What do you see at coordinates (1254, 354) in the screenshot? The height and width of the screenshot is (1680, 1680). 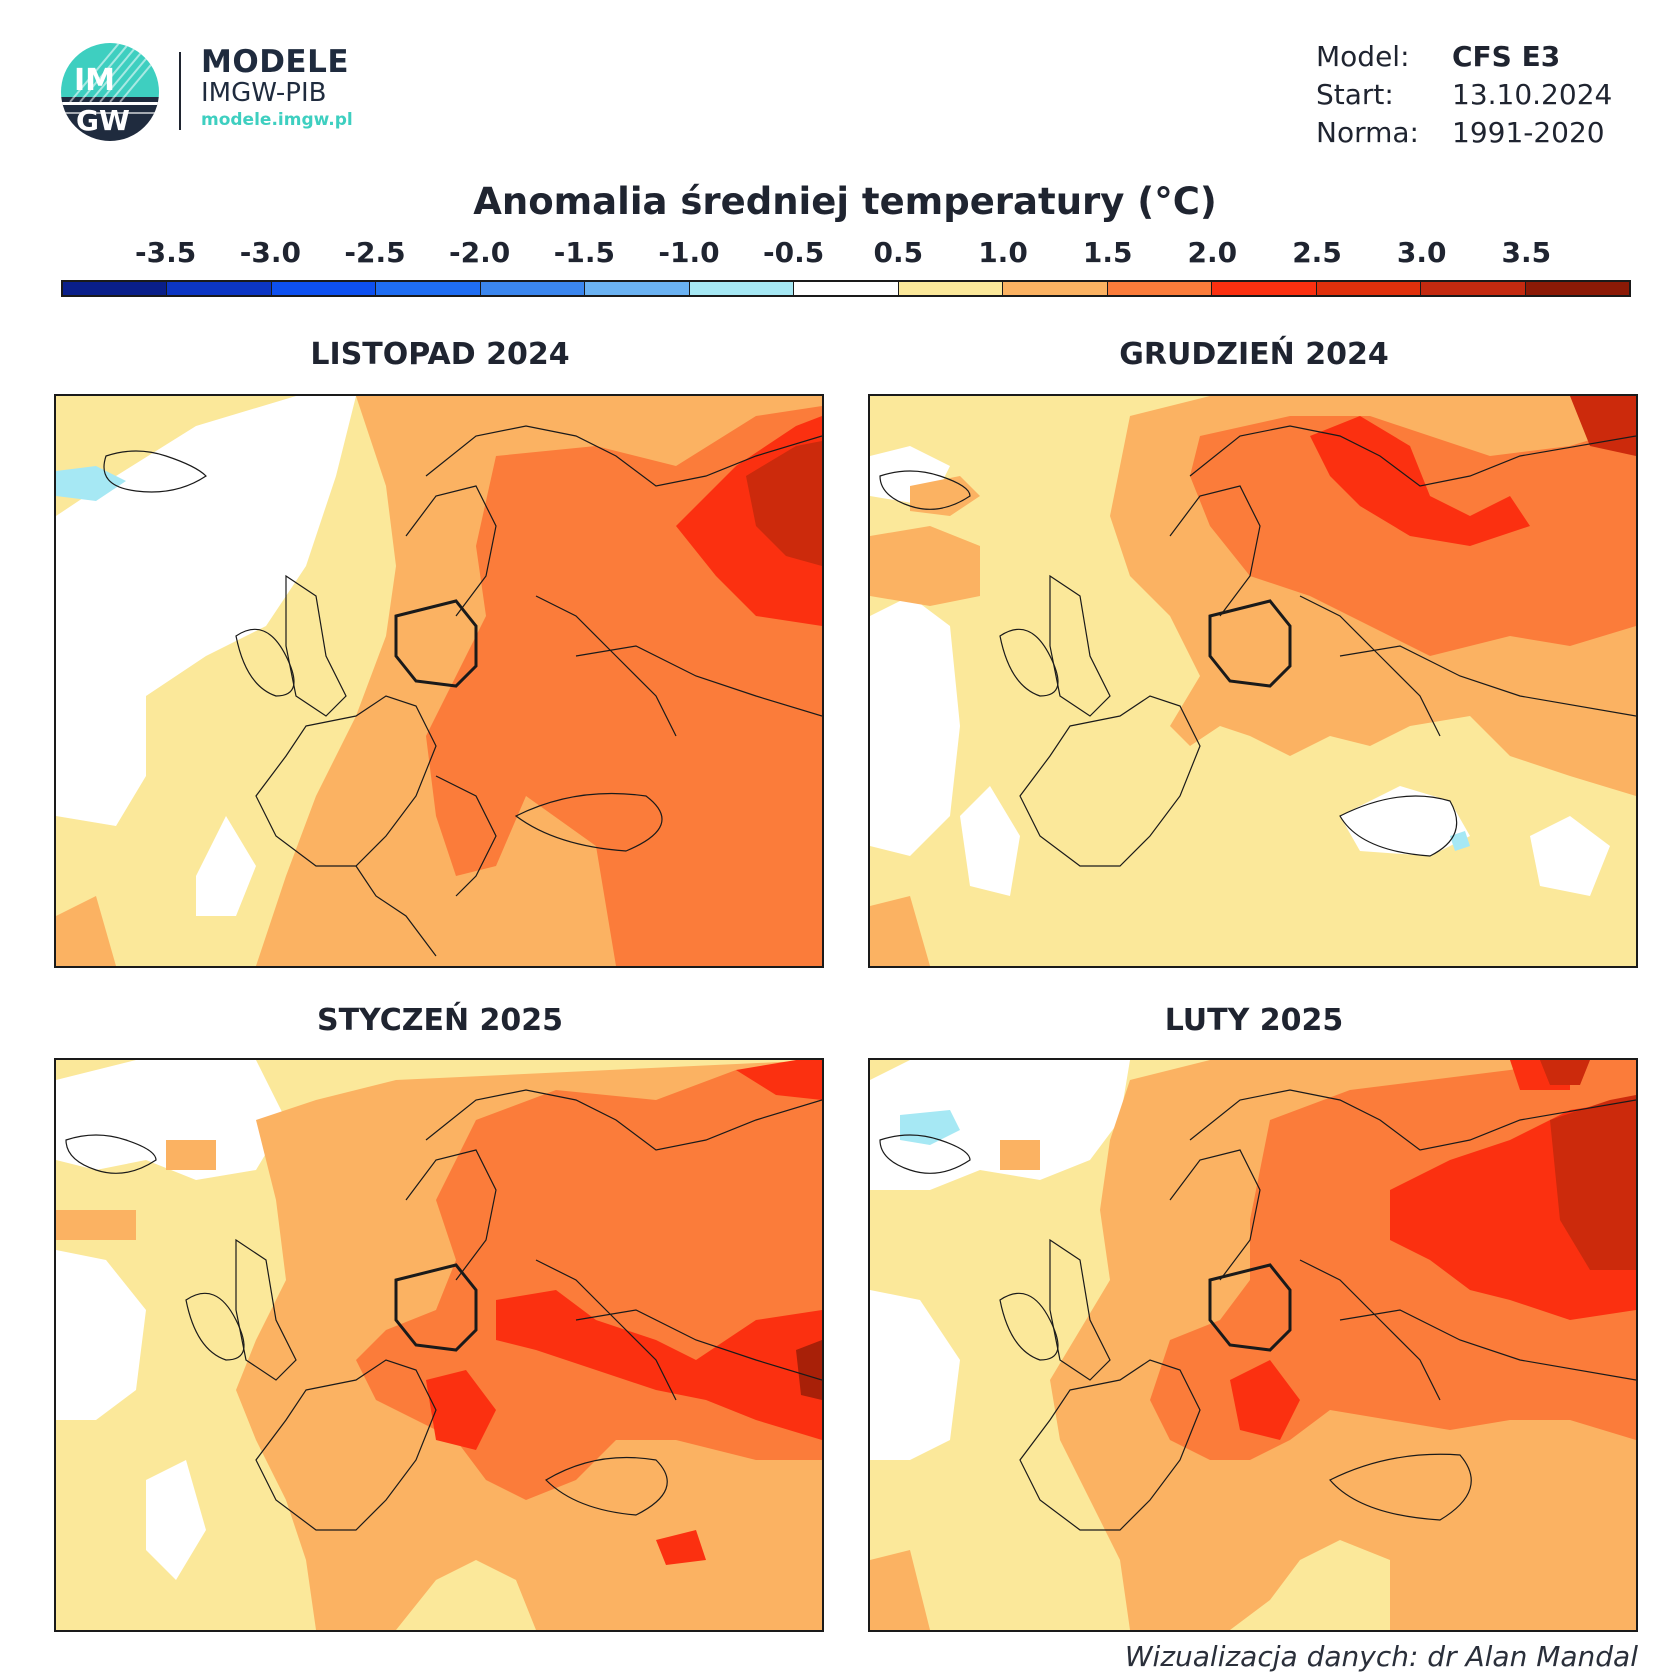 I see `map-title-grudzien: GRUDZIEŃ 2024` at bounding box center [1254, 354].